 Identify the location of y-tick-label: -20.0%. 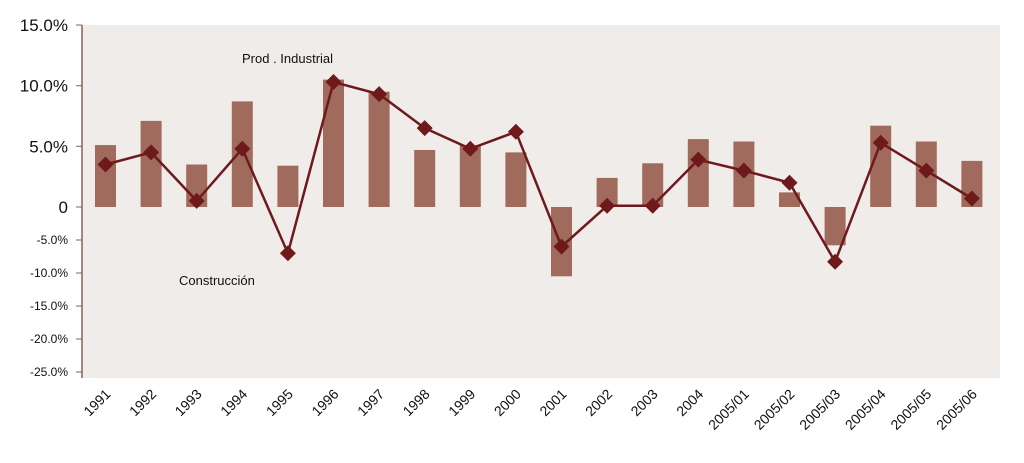
(49, 339).